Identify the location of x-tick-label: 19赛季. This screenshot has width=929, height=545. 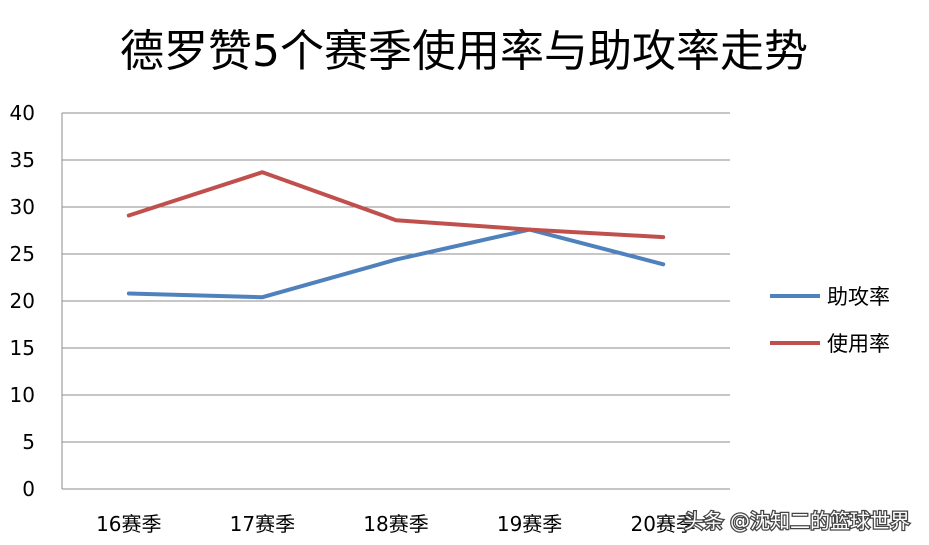
(529, 524).